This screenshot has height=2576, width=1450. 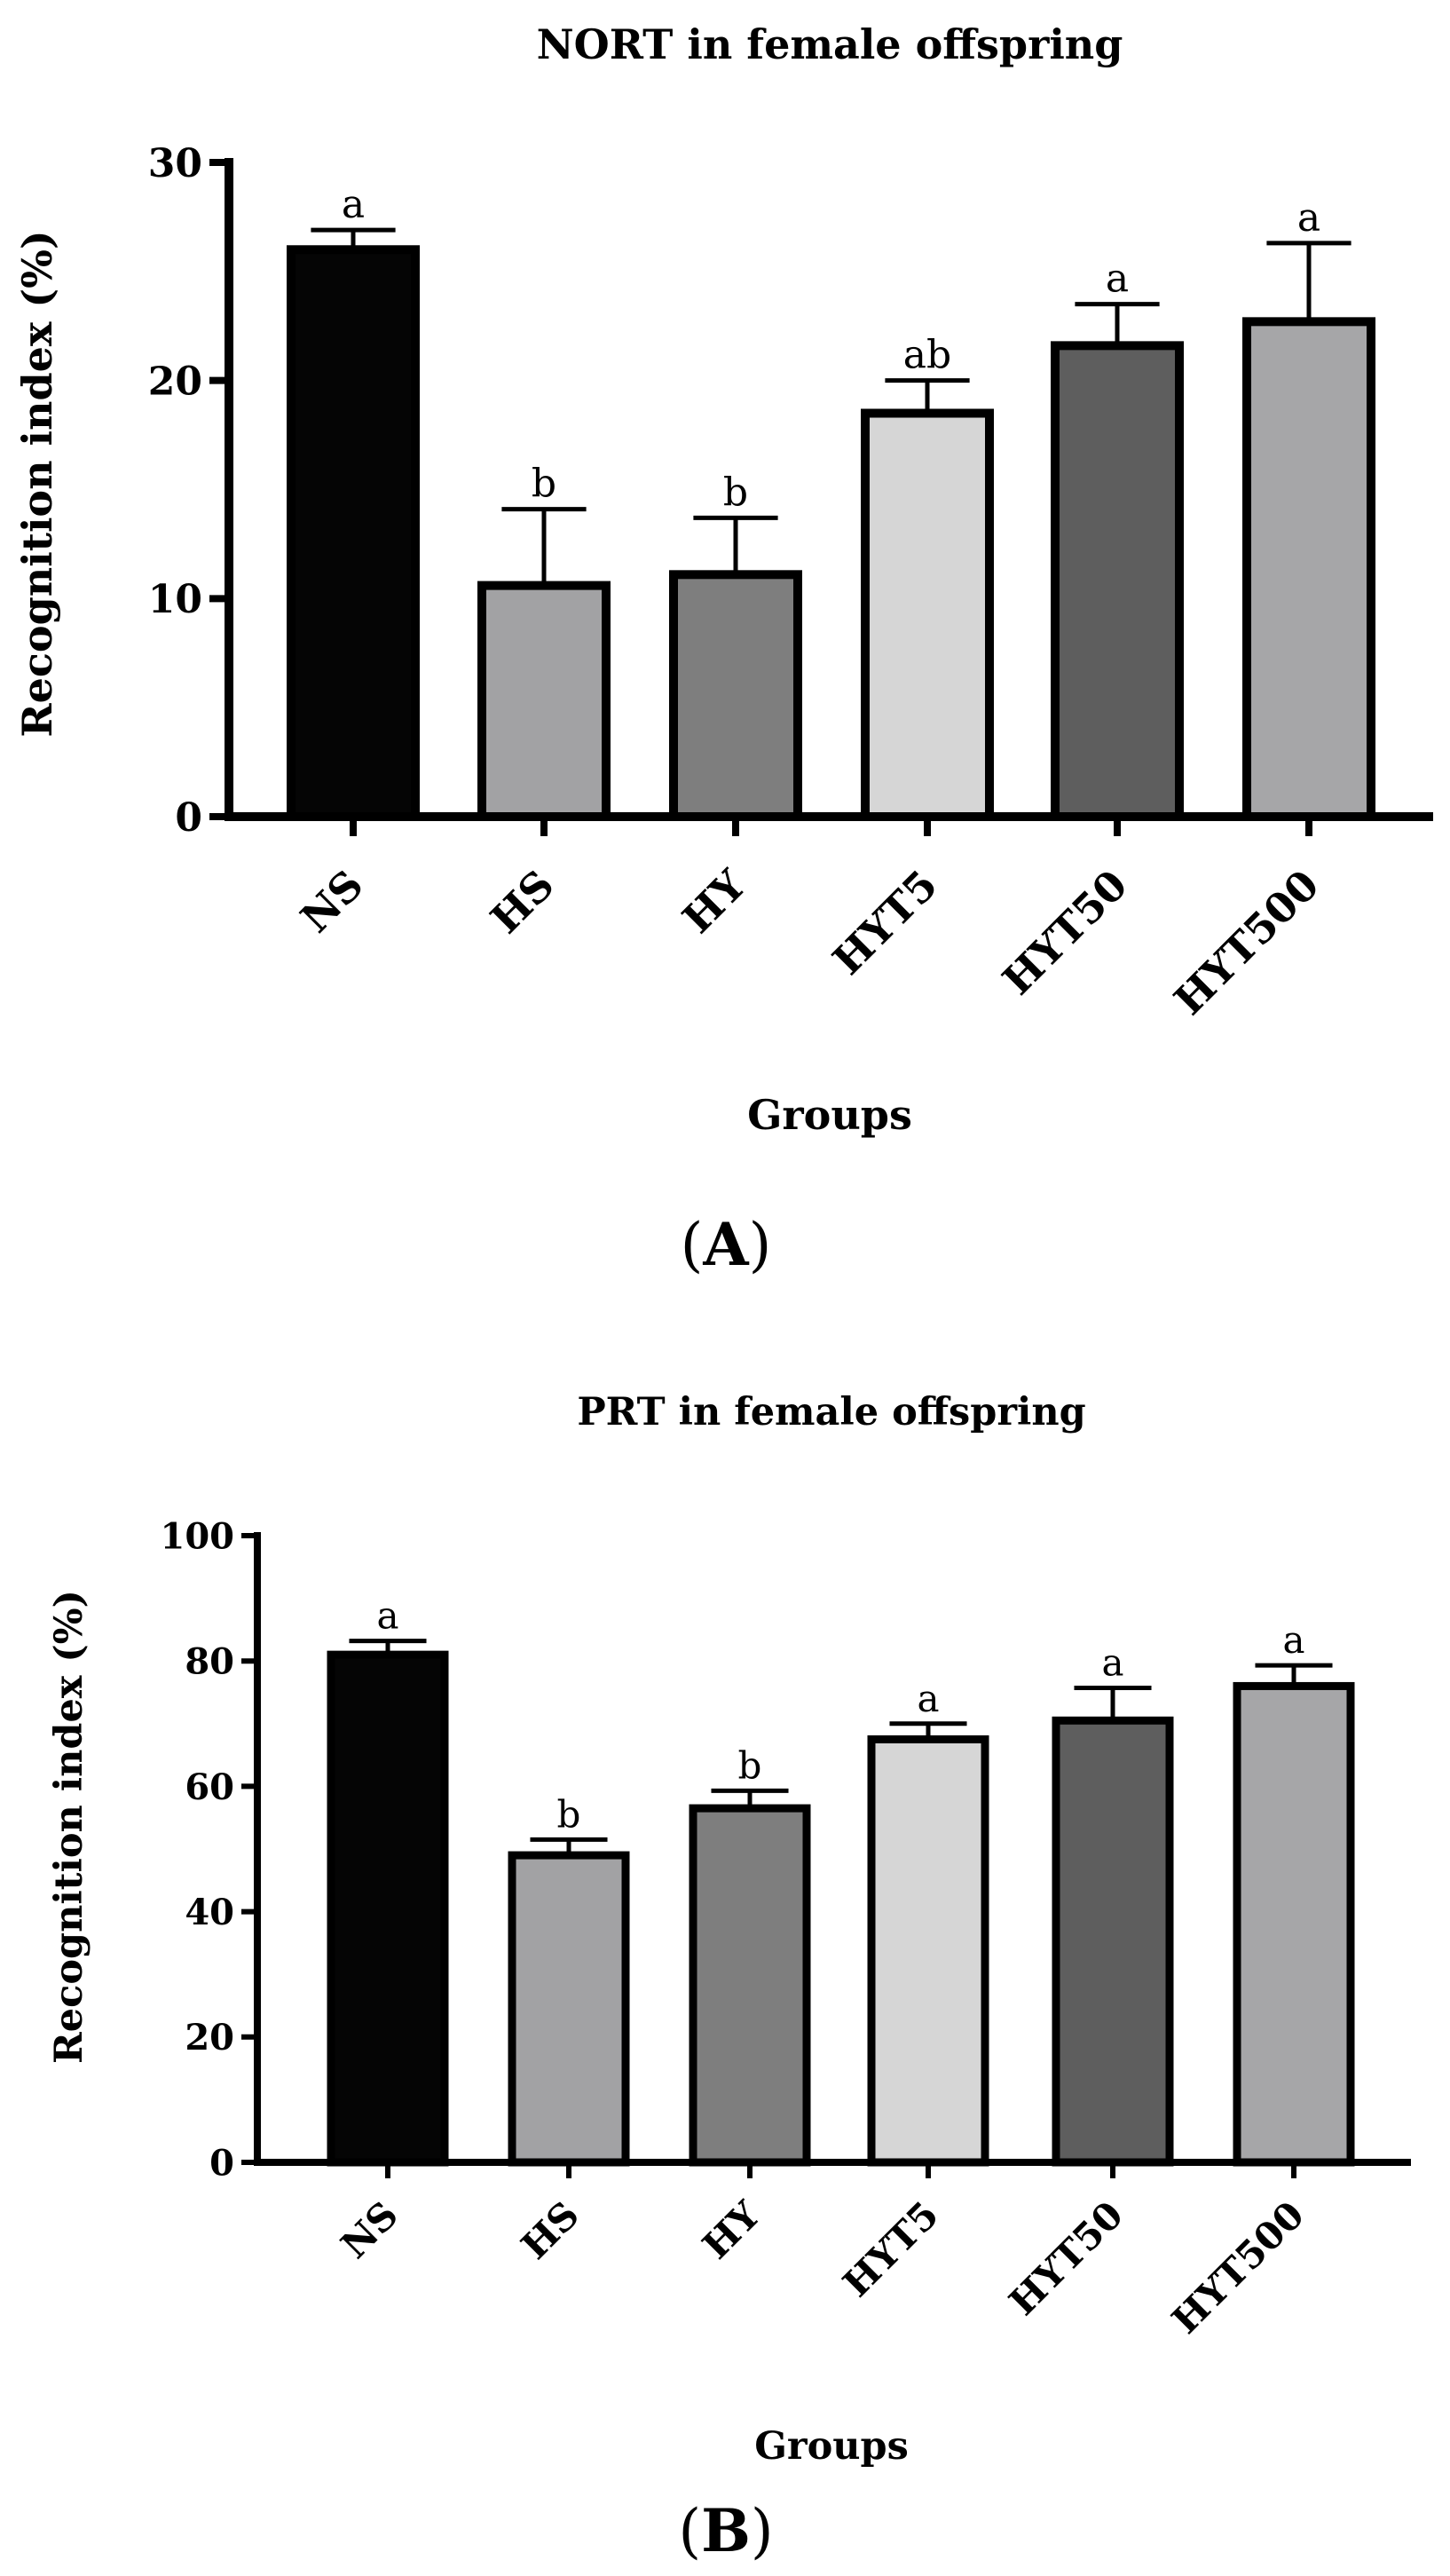 I want to click on bar-b-hyt5, so click(x=928, y=1950).